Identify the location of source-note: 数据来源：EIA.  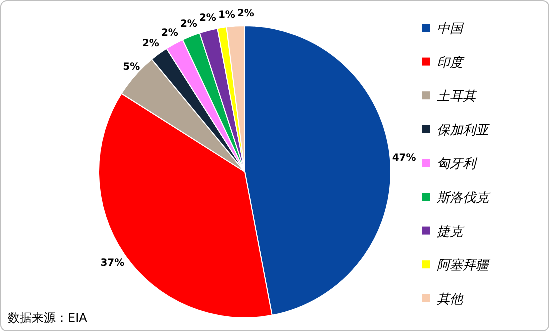
(48, 318).